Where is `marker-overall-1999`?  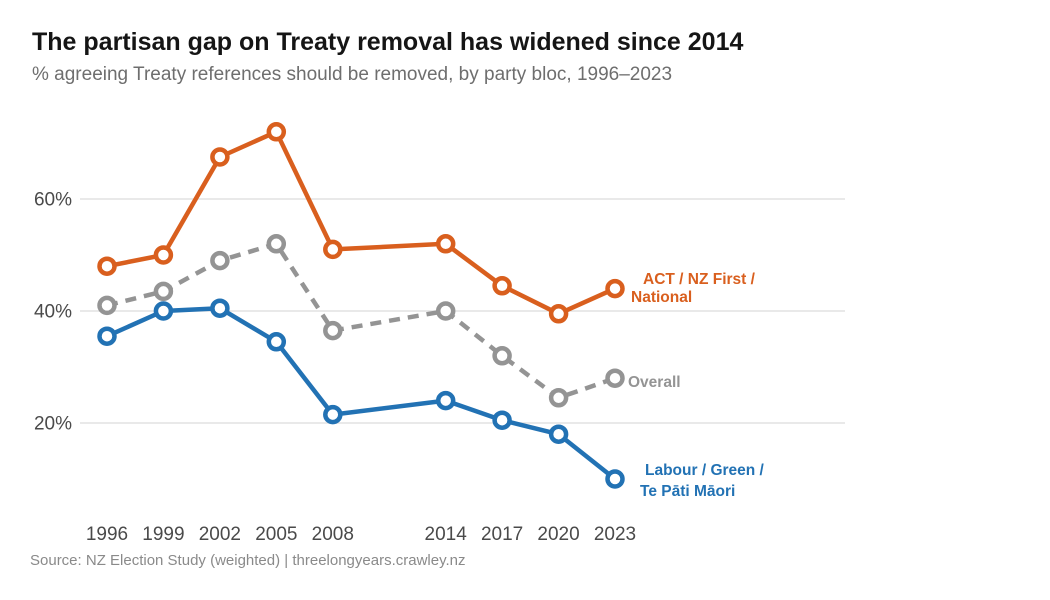
marker-overall-1999 is located at coordinates (163, 291).